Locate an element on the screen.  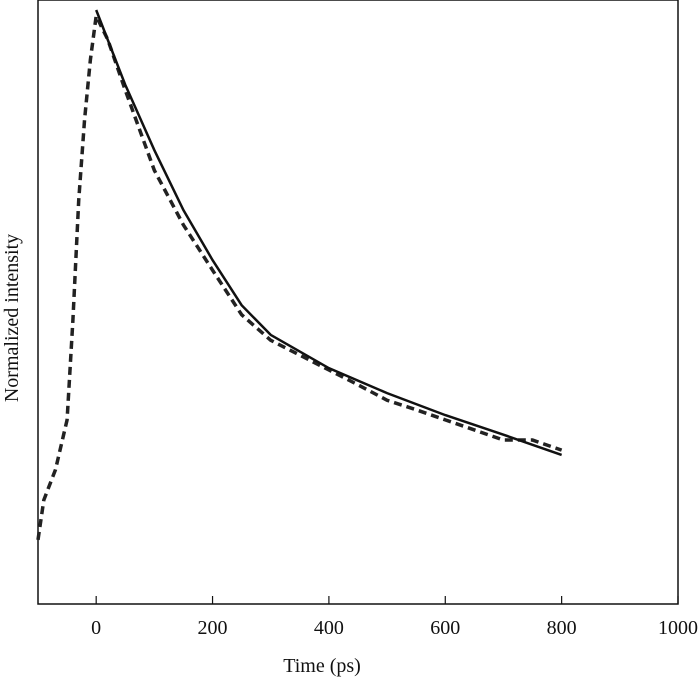
x-tick-label: 200 is located at coordinates (213, 628).